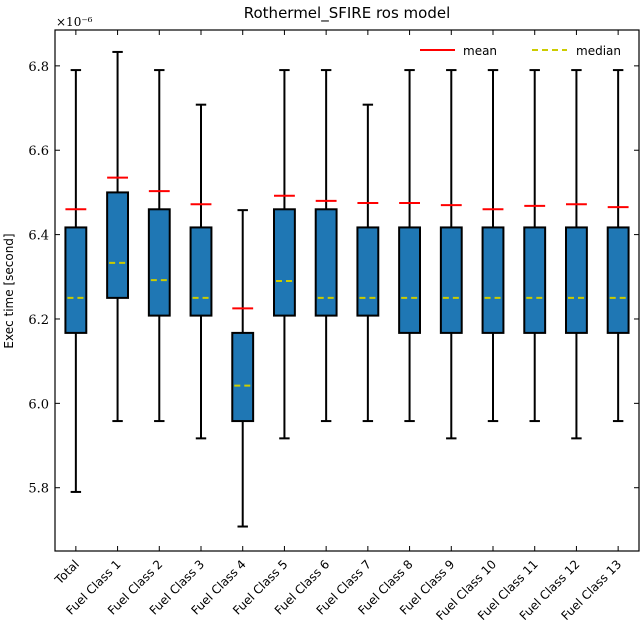 Image resolution: width=640 pixels, height=640 pixels. What do you see at coordinates (38, 404) in the screenshot?
I see `y-tick-label: 6.0` at bounding box center [38, 404].